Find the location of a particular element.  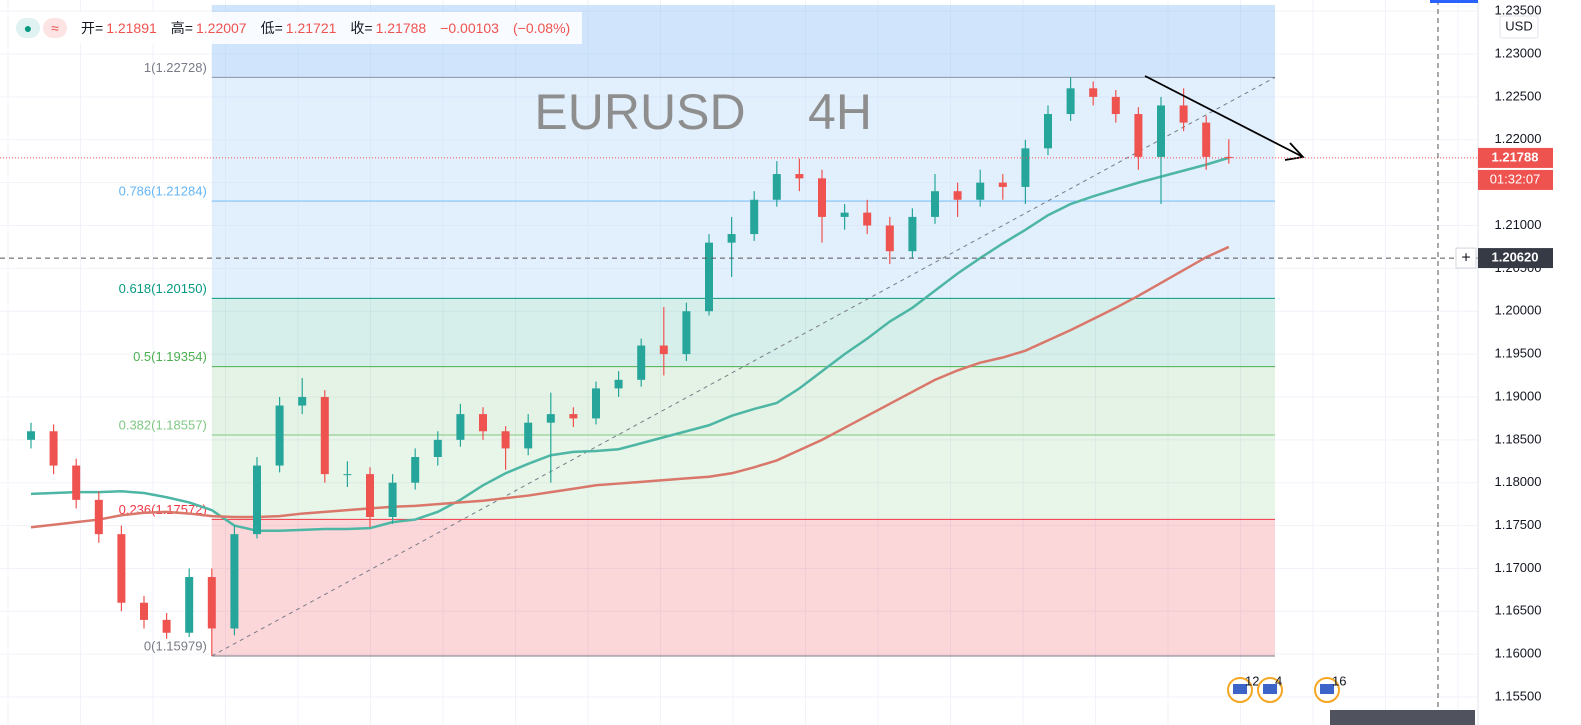

scroll-bar is located at coordinates (1402, 717).